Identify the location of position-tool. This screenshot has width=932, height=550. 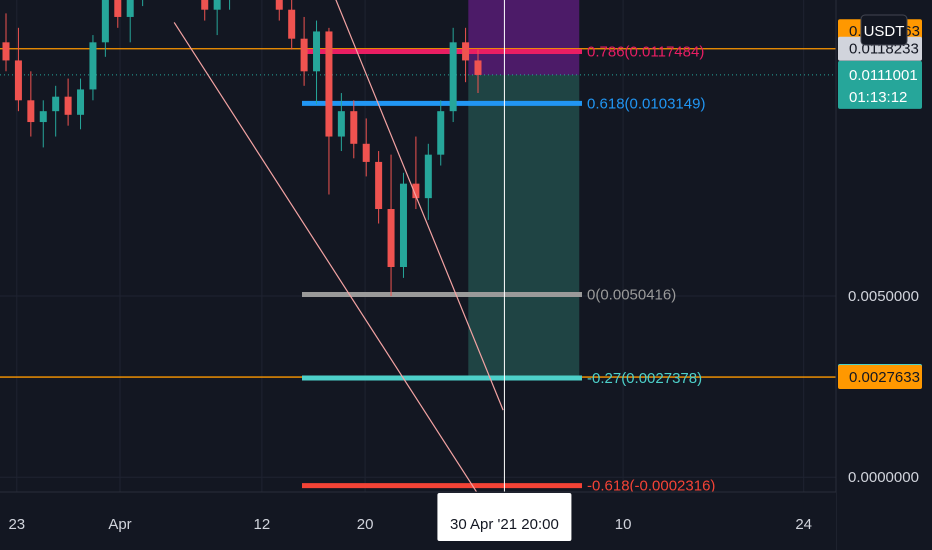
(524, 189).